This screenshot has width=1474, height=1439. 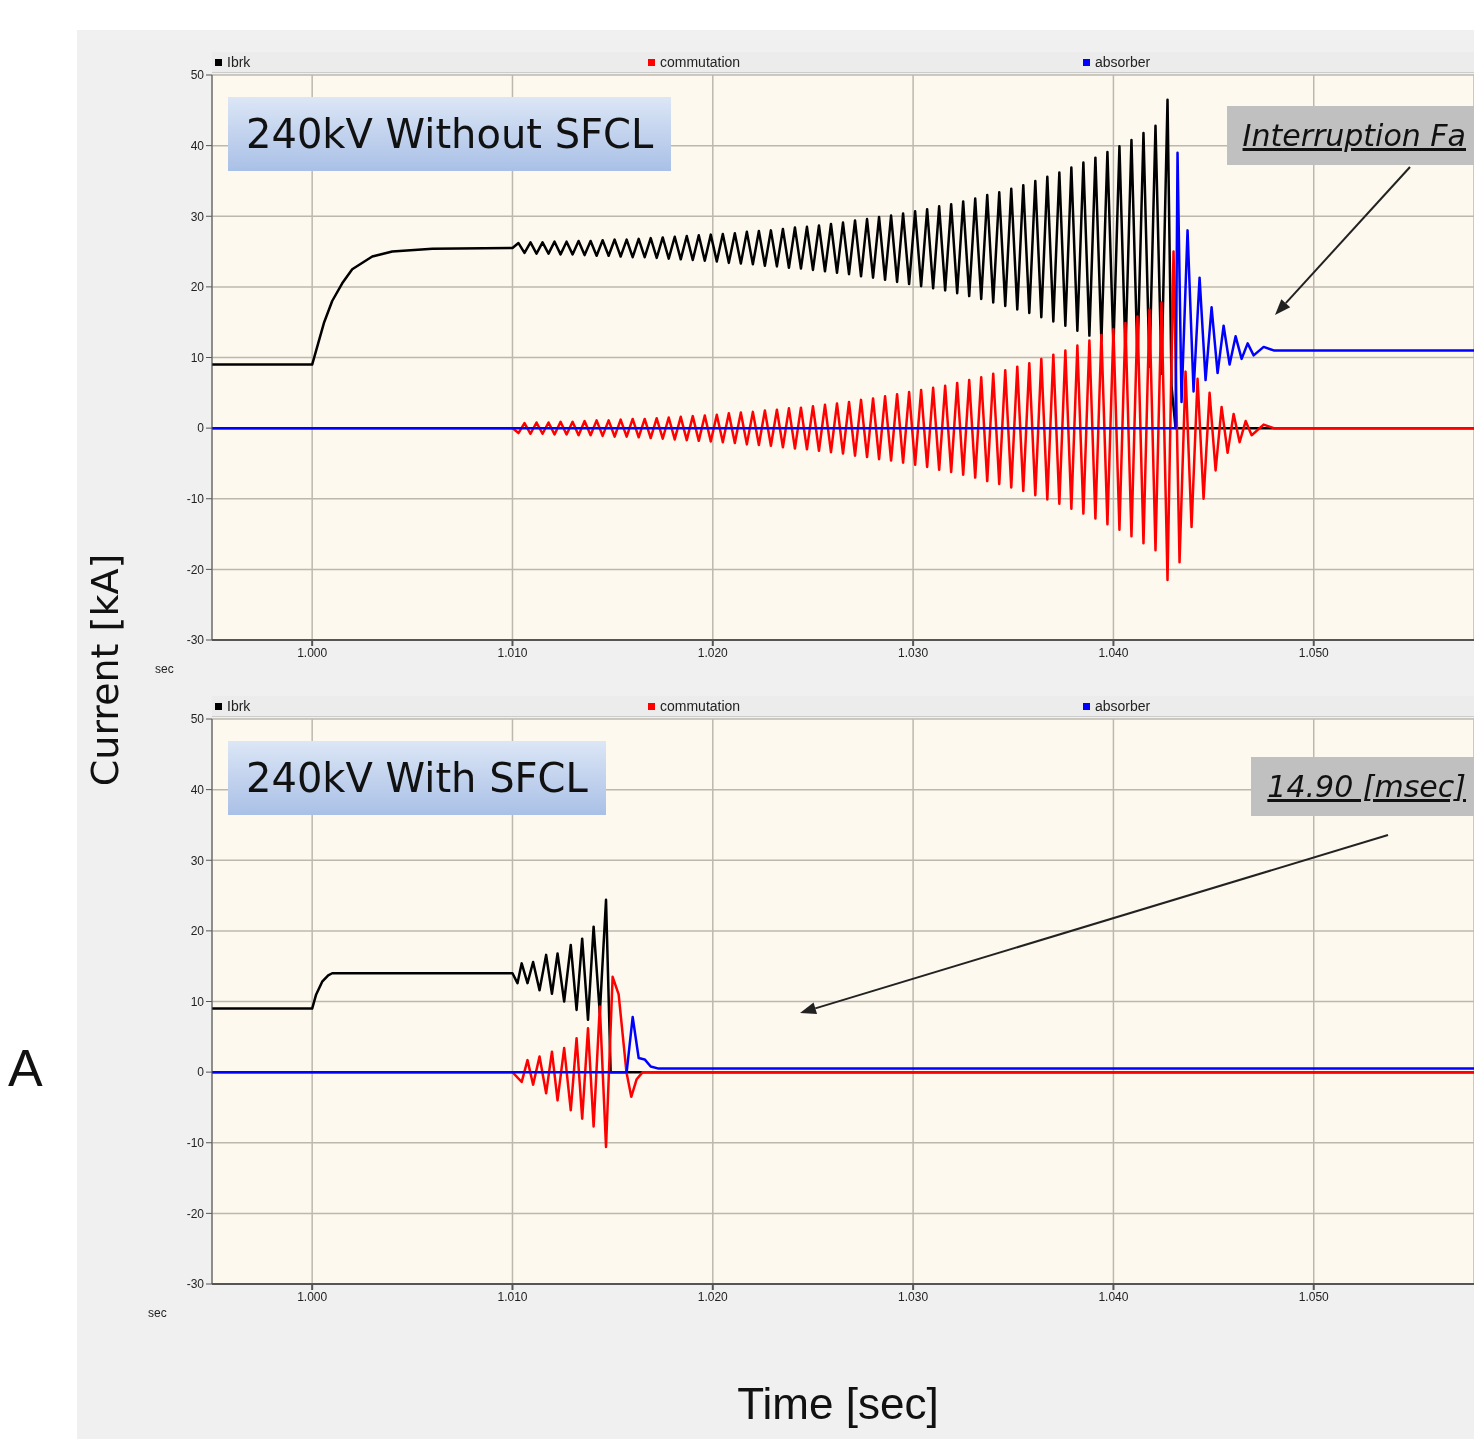 I want to click on text: 240kV Without SFCL, so click(x=450, y=134).